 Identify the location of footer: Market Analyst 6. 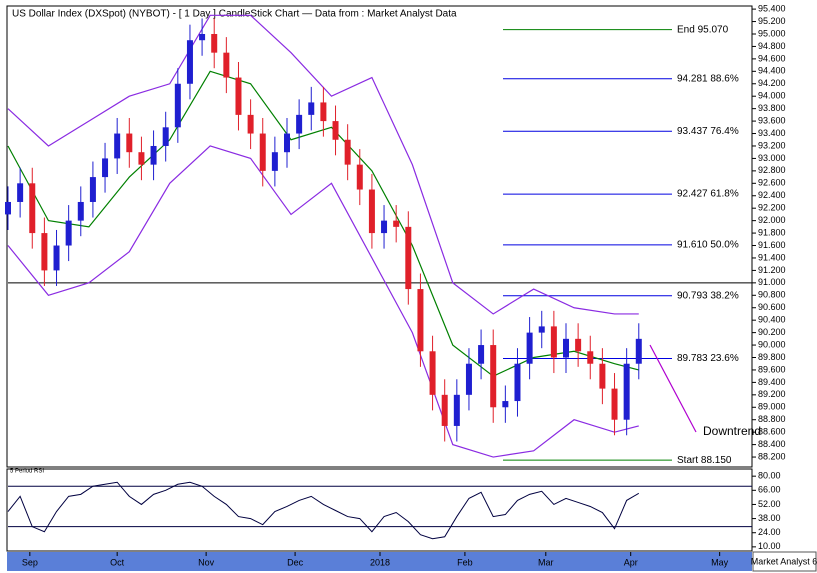
(784, 561).